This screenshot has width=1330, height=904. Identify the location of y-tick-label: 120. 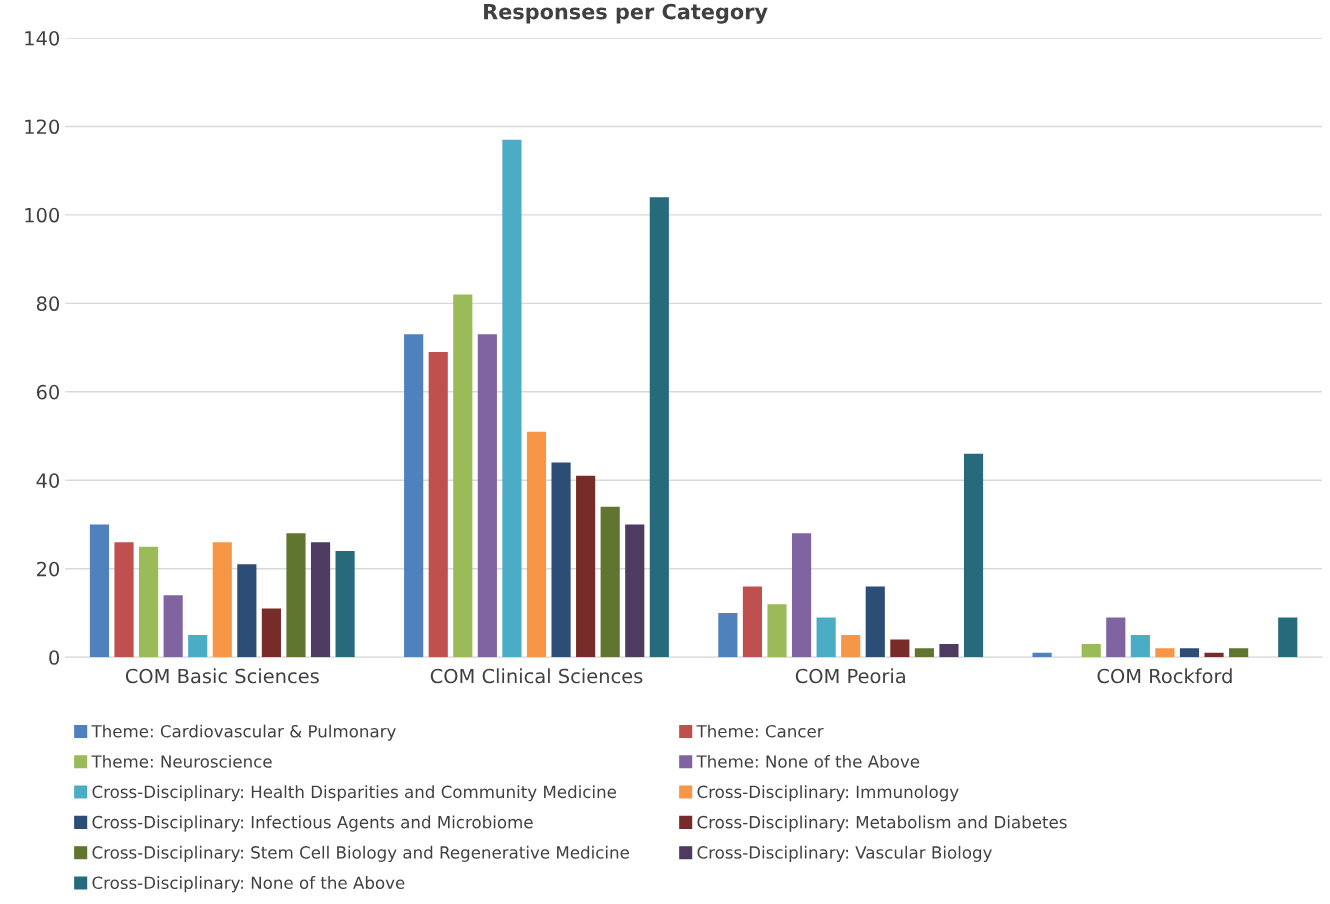
(42, 127).